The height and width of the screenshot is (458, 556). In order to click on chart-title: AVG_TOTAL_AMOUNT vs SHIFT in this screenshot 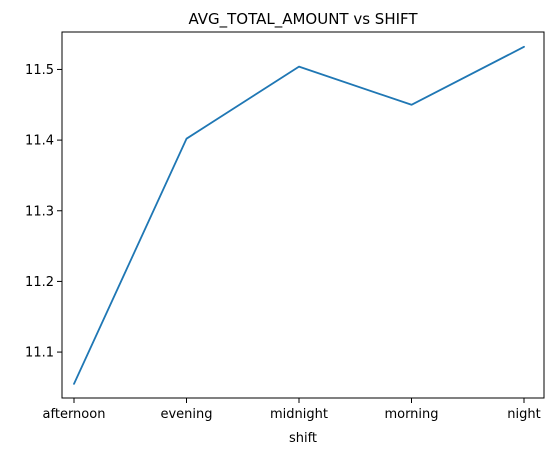, I will do `click(303, 19)`.